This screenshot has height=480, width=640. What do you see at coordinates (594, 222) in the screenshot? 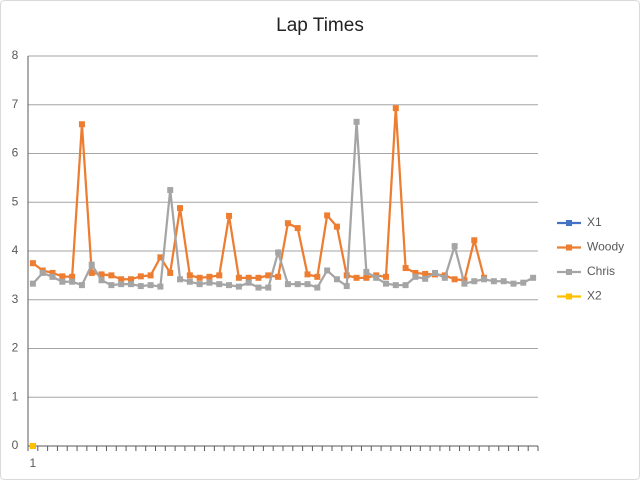
I see `legend-label: X1` at bounding box center [594, 222].